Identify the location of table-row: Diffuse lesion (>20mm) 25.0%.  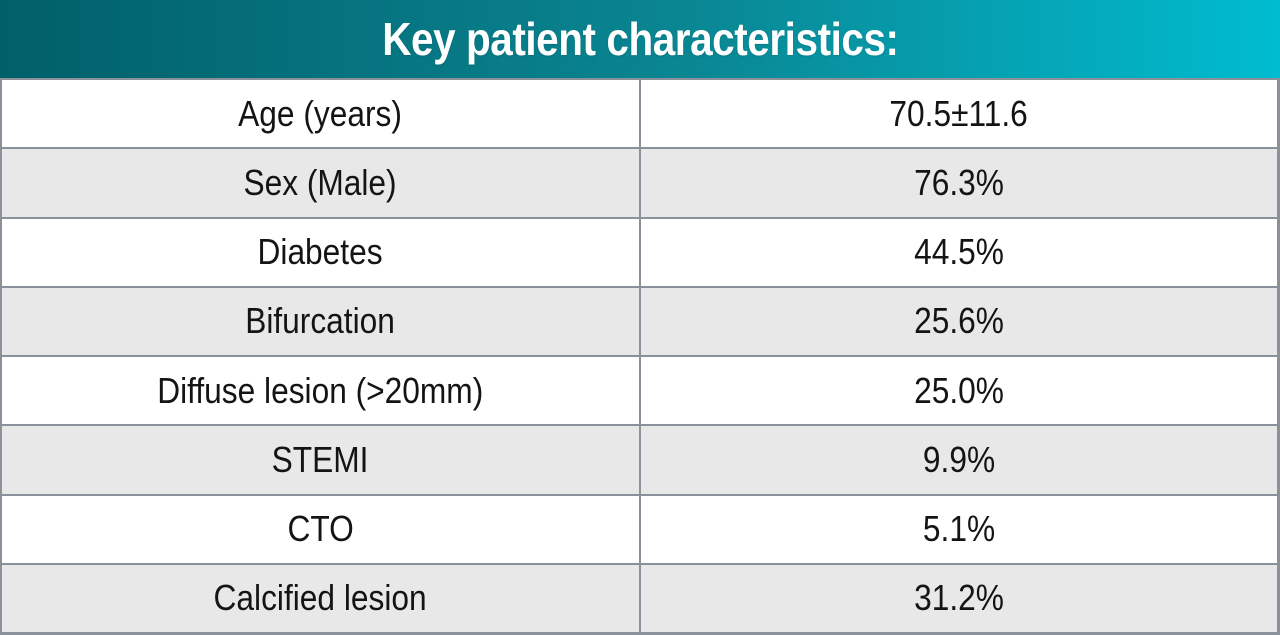
(640, 390).